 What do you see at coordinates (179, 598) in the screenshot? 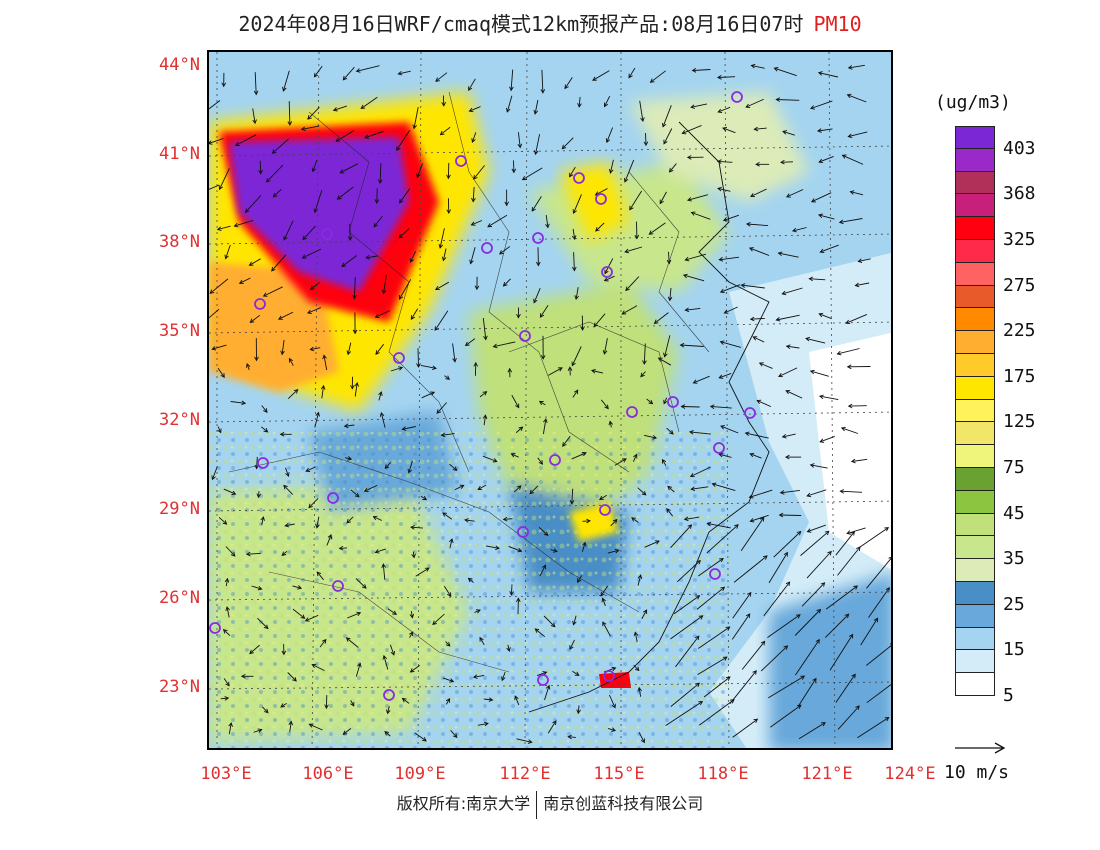
I see `lat-label-26: 26°N` at bounding box center [179, 598].